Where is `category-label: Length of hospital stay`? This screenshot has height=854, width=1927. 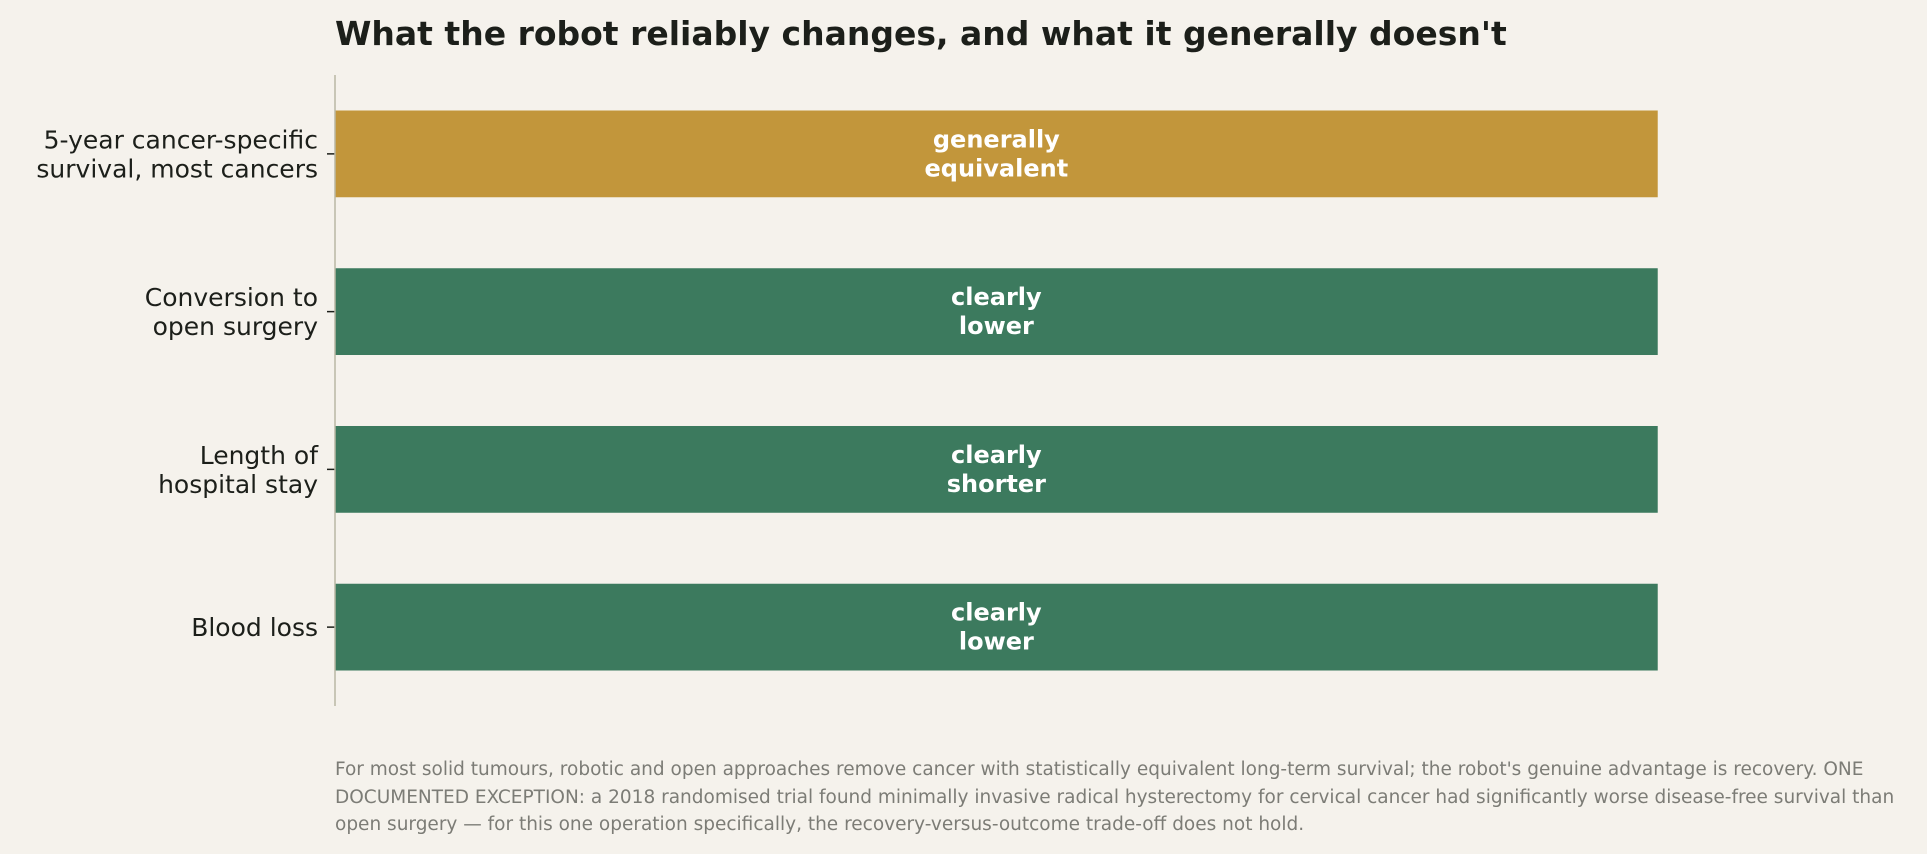 category-label: Length of hospital stay is located at coordinates (238, 470).